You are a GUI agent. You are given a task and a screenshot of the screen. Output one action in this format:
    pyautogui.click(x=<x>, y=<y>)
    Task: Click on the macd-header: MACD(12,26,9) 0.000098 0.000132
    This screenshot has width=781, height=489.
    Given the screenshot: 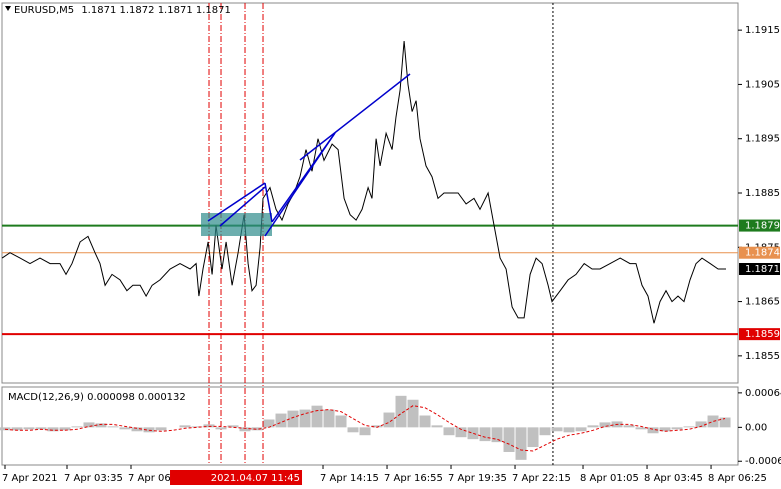 What is the action you would take?
    pyautogui.click(x=97, y=397)
    